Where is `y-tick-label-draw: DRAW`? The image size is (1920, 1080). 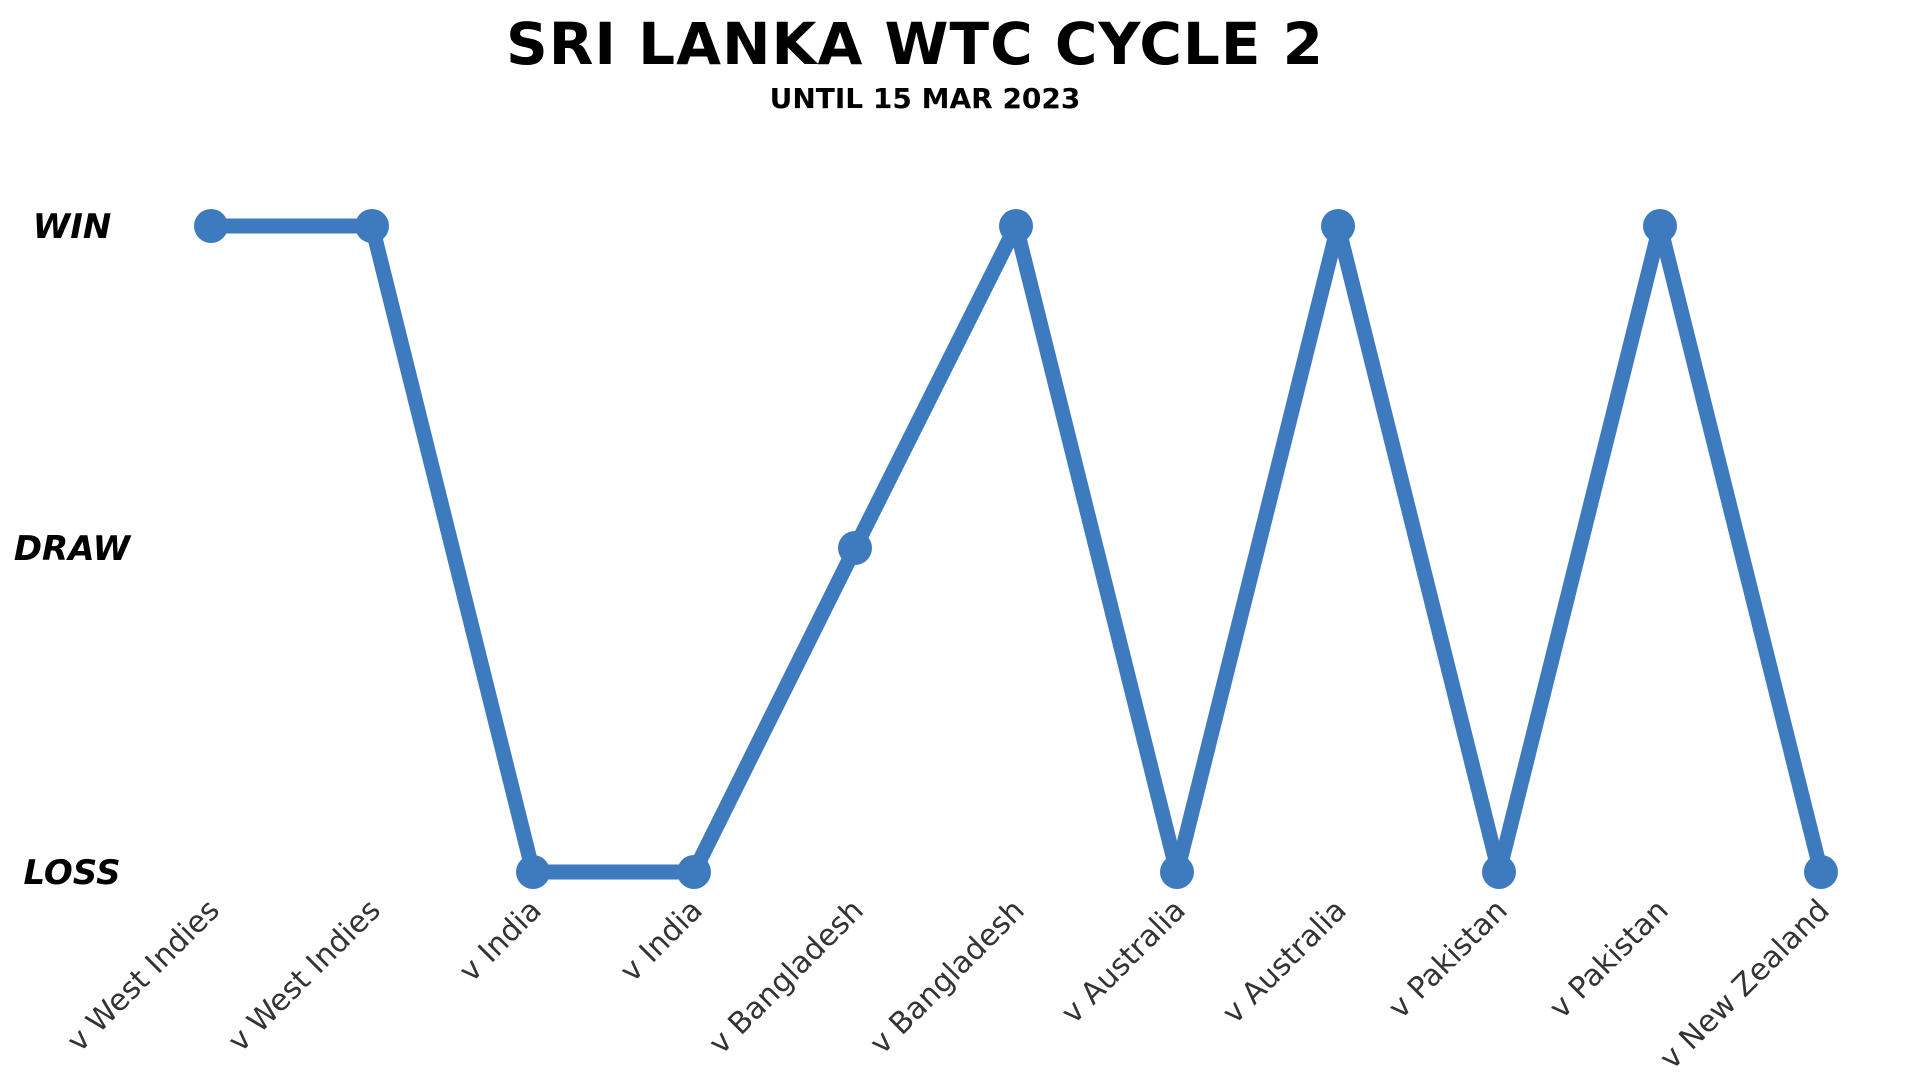 y-tick-label-draw: DRAW is located at coordinates (73, 549).